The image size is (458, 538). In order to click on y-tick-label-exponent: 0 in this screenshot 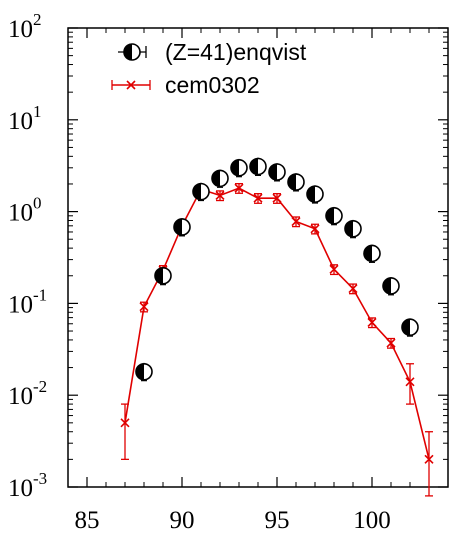, I will do `click(37, 203)`.